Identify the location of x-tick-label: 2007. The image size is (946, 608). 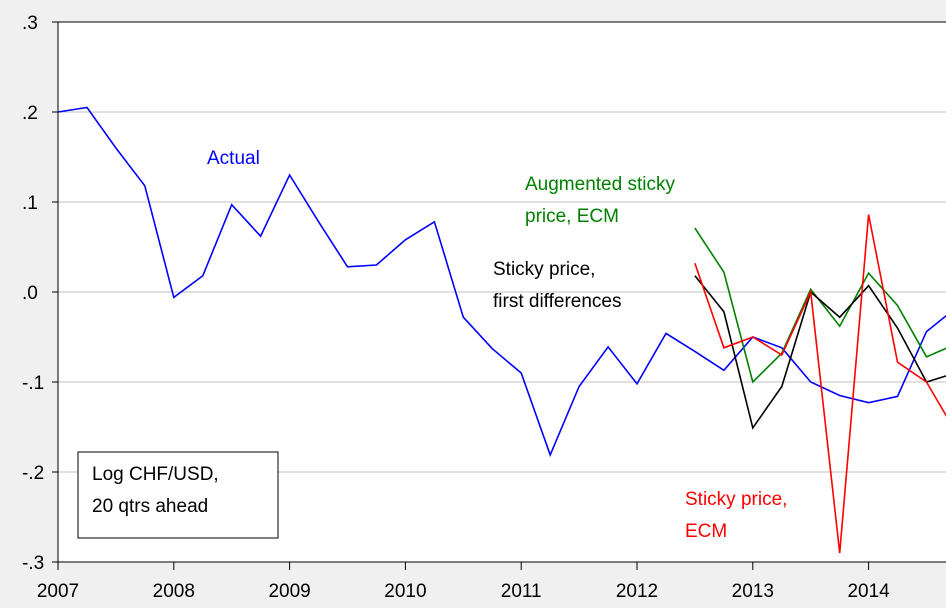
(58, 591).